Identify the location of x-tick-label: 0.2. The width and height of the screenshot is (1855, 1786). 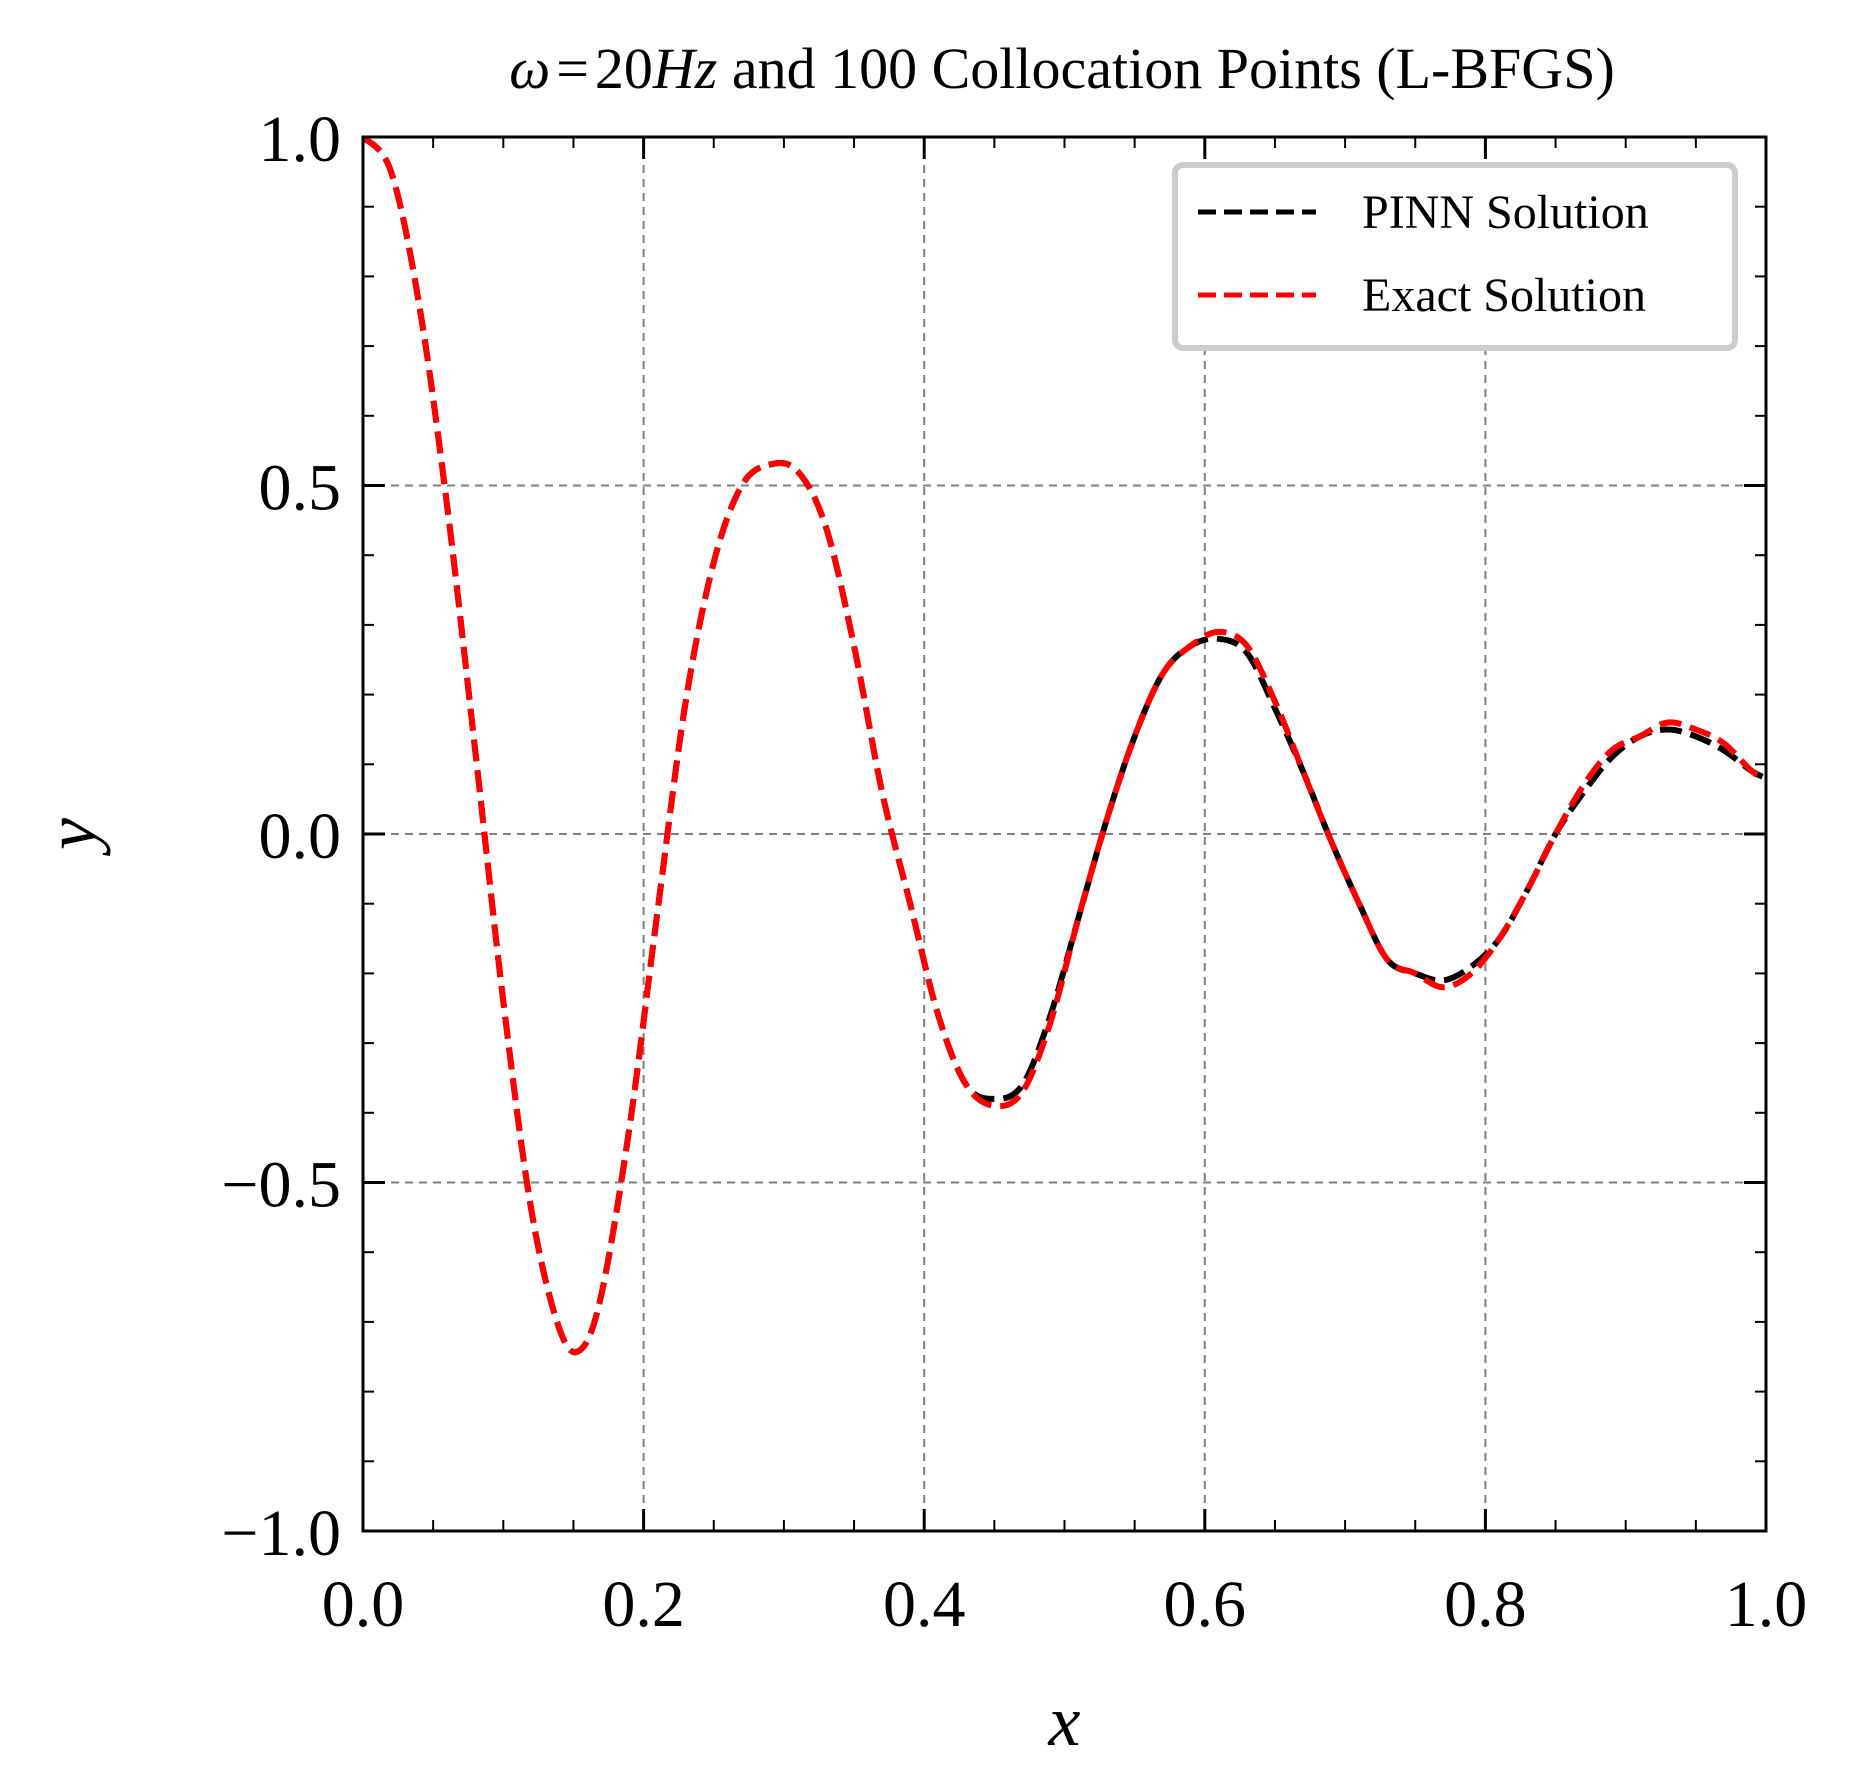
(643, 1604).